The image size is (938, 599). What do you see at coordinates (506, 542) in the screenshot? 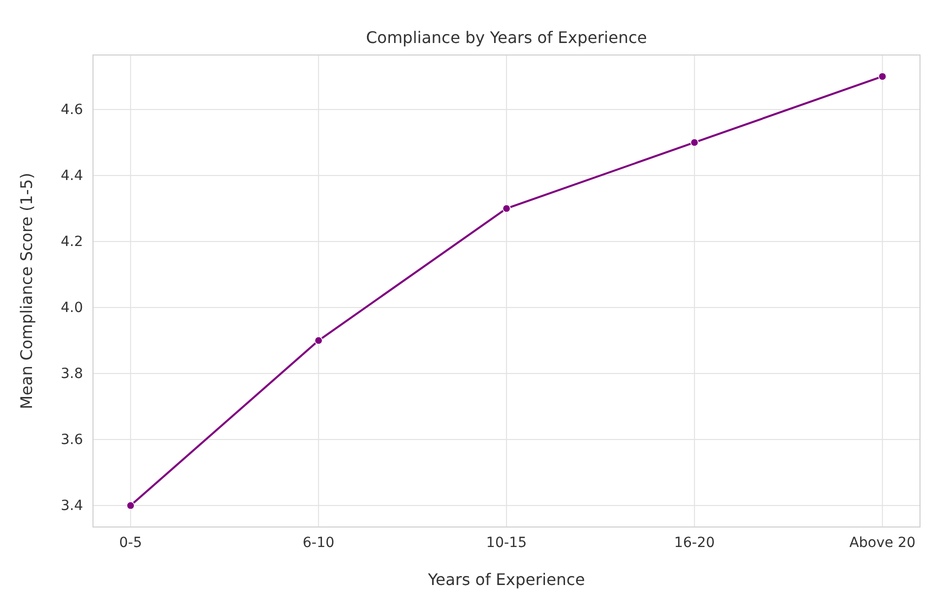
I see `x-tick-label: 10-15` at bounding box center [506, 542].